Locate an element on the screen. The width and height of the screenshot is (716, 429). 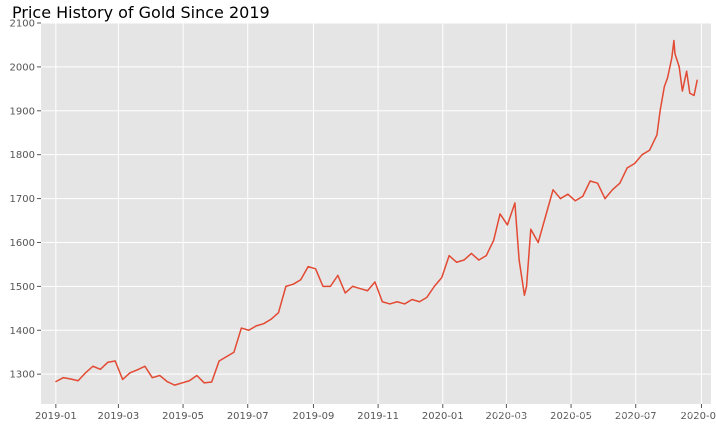
x-tick-label: 2019-07 is located at coordinates (248, 416).